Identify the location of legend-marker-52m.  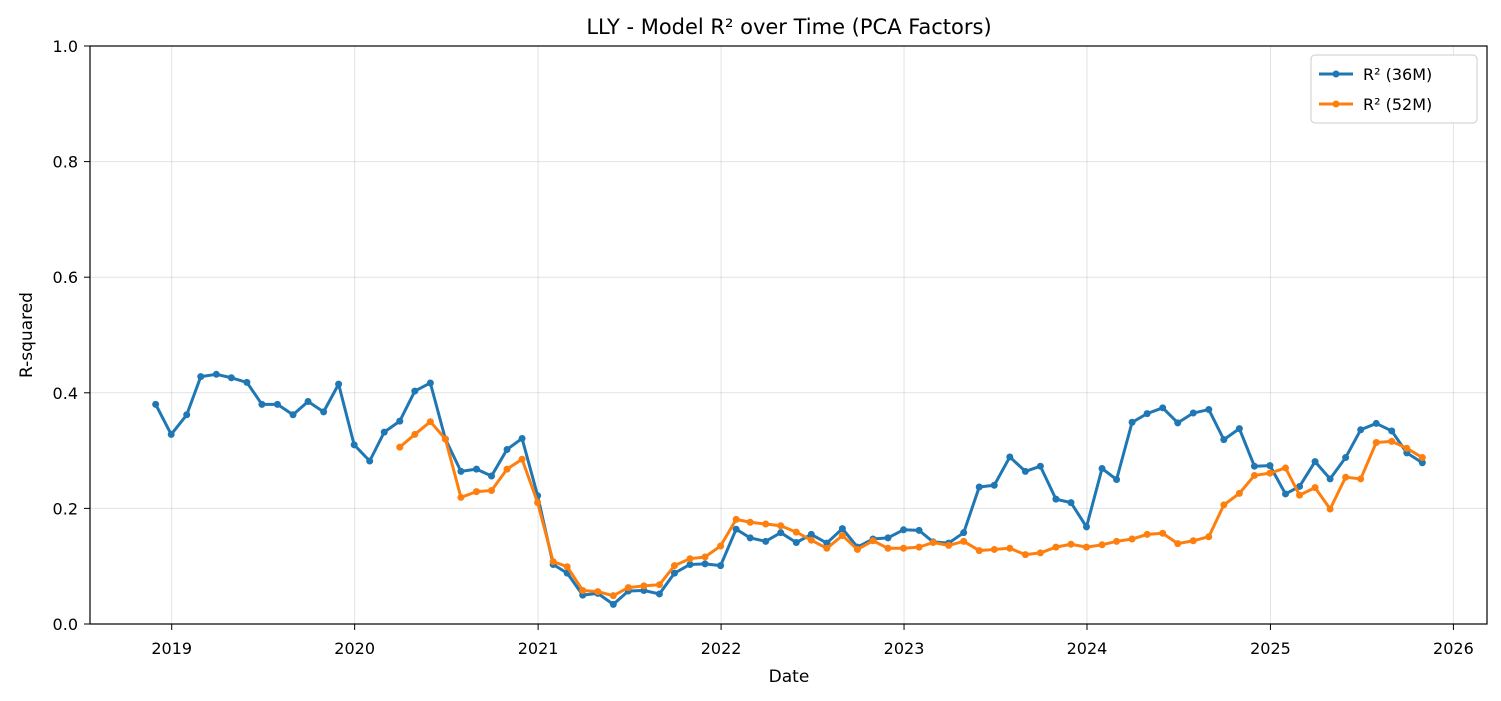
(1336, 104).